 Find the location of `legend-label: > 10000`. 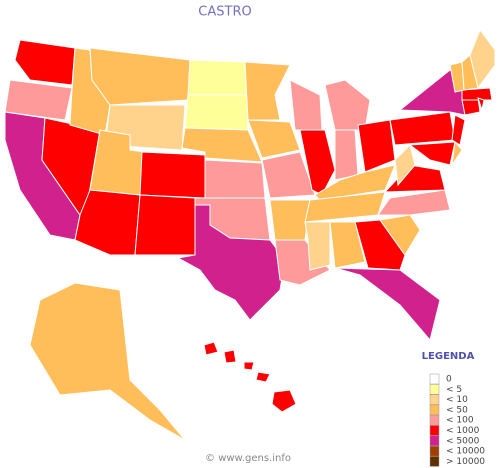

legend-label: > 10000 is located at coordinates (465, 462).